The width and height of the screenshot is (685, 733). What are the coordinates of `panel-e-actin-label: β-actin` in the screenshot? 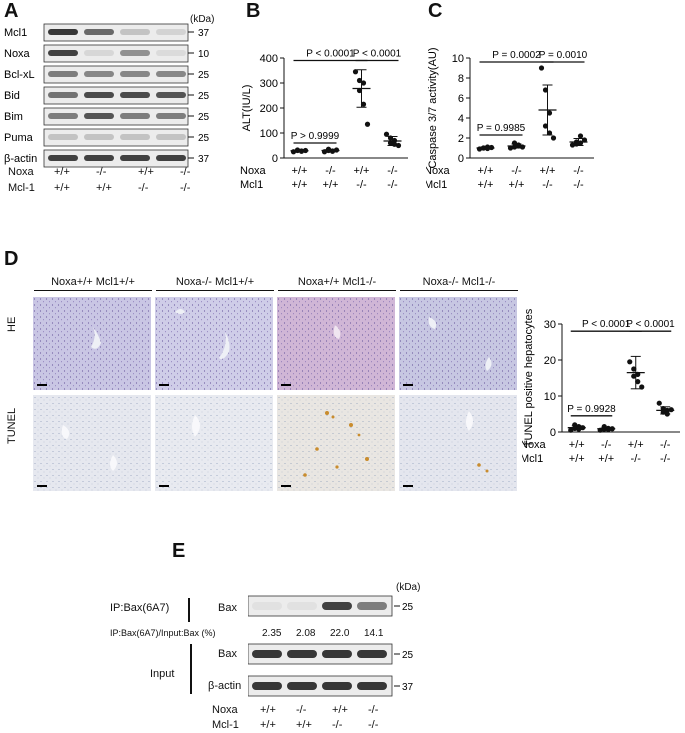 It's located at (225, 686).